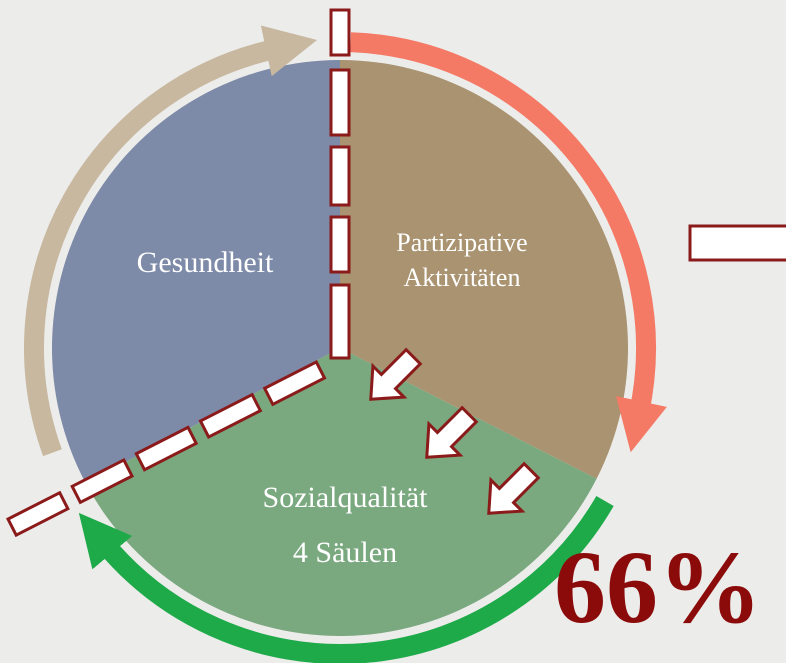  What do you see at coordinates (346, 497) in the screenshot?
I see `segment-label: Sozialqualität` at bounding box center [346, 497].